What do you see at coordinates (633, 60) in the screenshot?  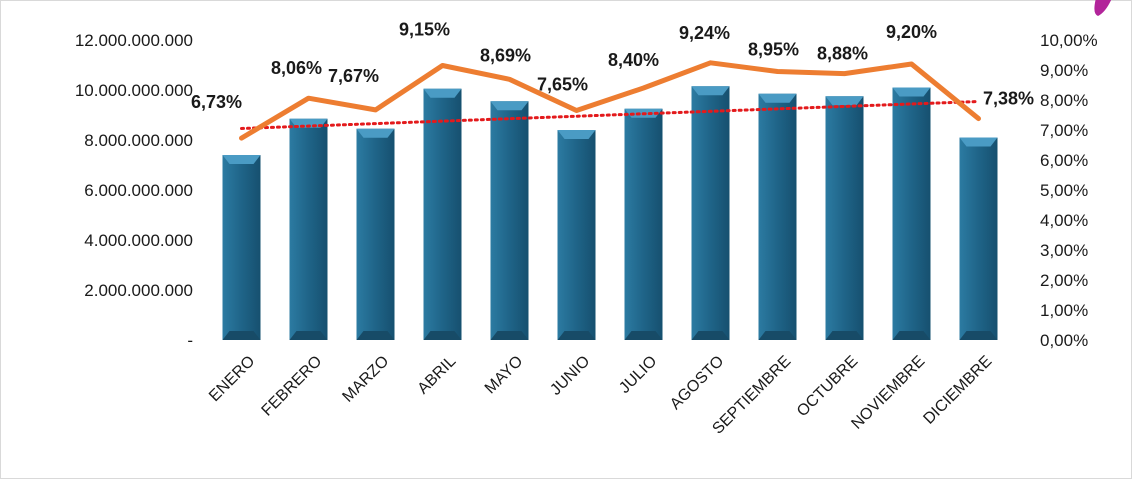 I see `data-label-julio: 8,40%` at bounding box center [633, 60].